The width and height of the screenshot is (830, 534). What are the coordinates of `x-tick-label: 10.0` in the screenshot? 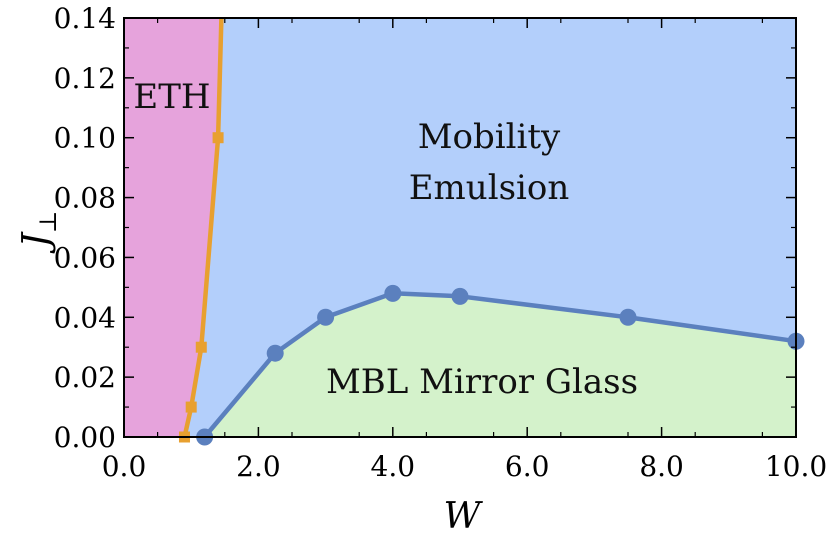 It's located at (796, 466).